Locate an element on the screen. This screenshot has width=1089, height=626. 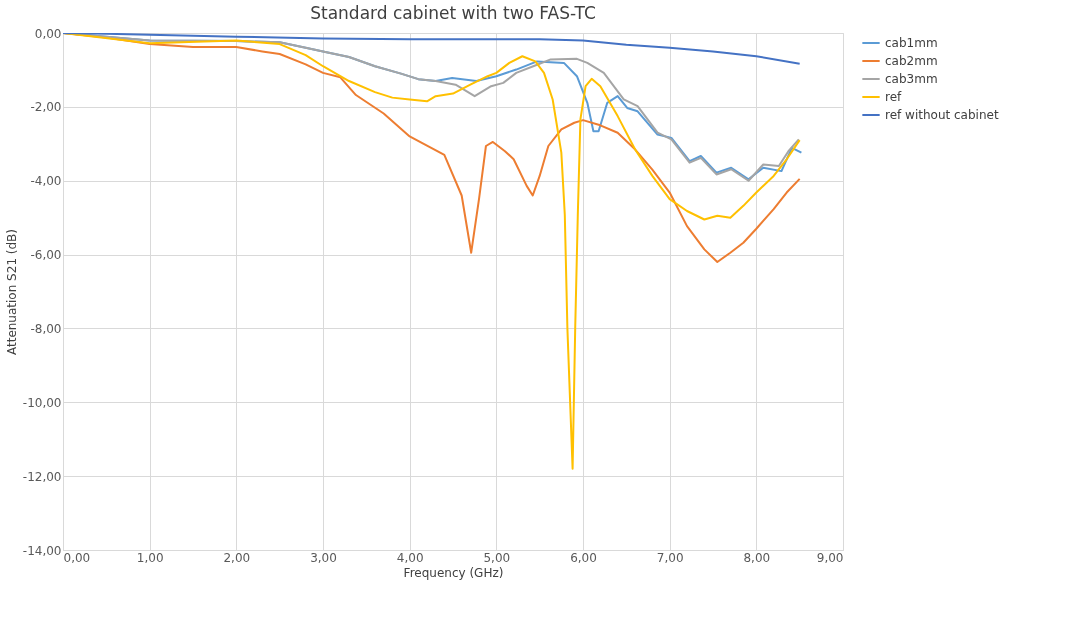
x-tick-label: 3,00 is located at coordinates (323, 557).